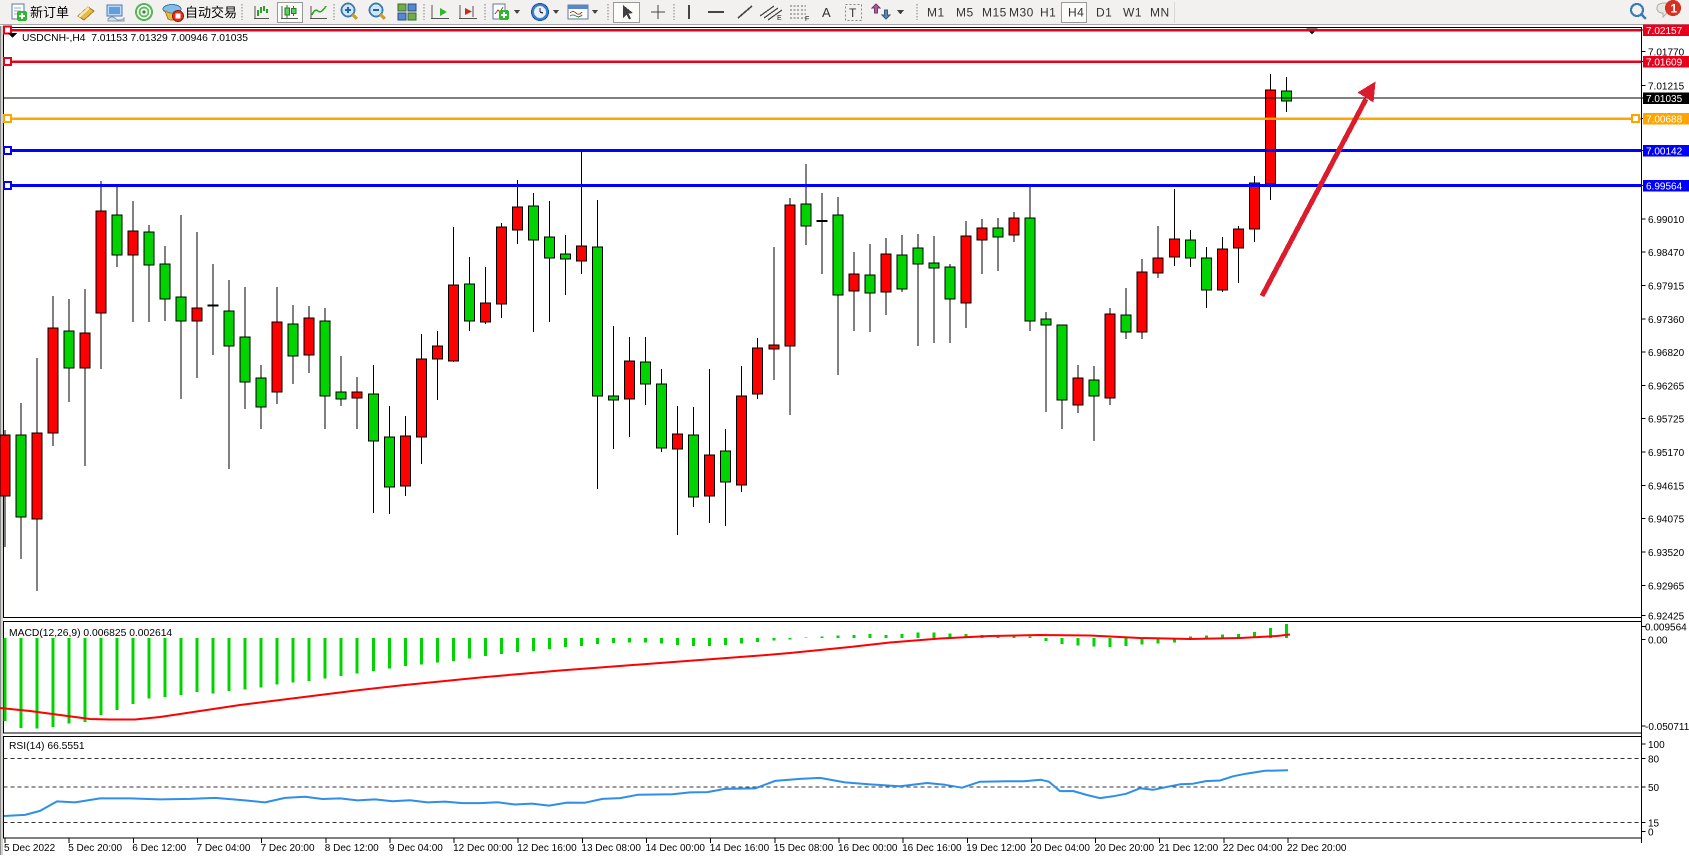 This screenshot has width=1689, height=861. What do you see at coordinates (1253, 848) in the screenshot?
I see `svg-text: 22 Dec 04:00` at bounding box center [1253, 848].